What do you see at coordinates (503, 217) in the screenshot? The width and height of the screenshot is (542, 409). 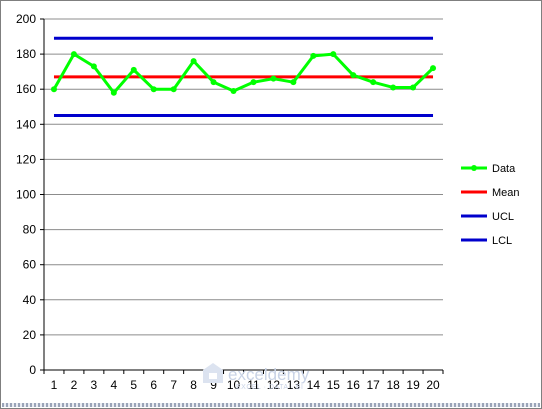 I see `legend-label-ucl: UCL` at bounding box center [503, 217].